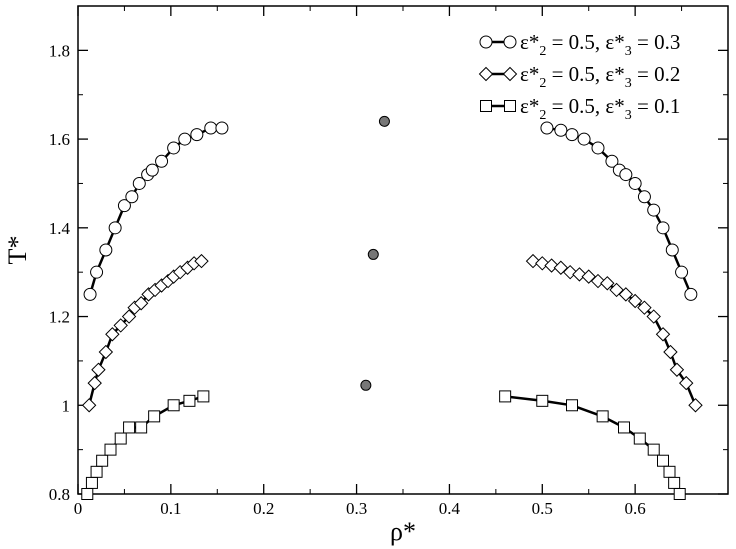  Describe the element at coordinates (656, 106) in the screenshot. I see `legend-label-part: = 0.1` at that location.